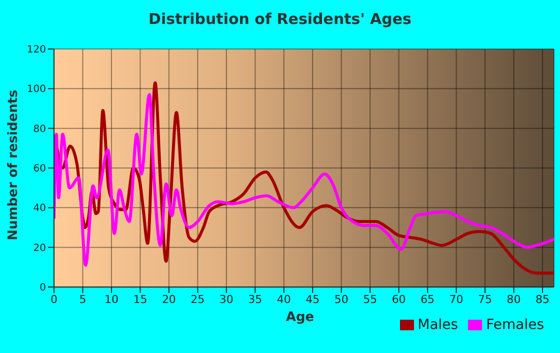 The image size is (560, 353). What do you see at coordinates (399, 299) in the screenshot?
I see `x-tick-label: 60` at bounding box center [399, 299].